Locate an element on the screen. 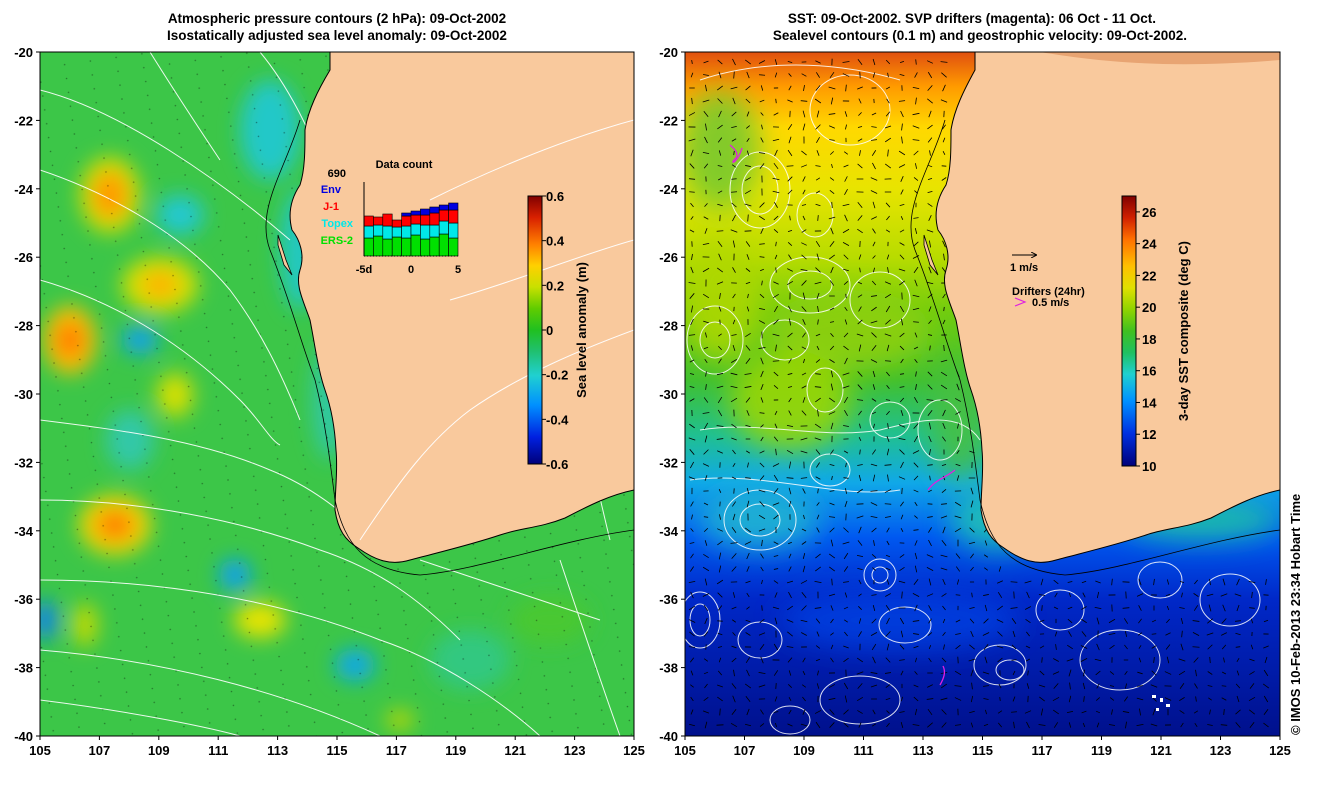 The width and height of the screenshot is (1320, 785). sla-colorbar-tick-label: -0.6 is located at coordinates (557, 464).